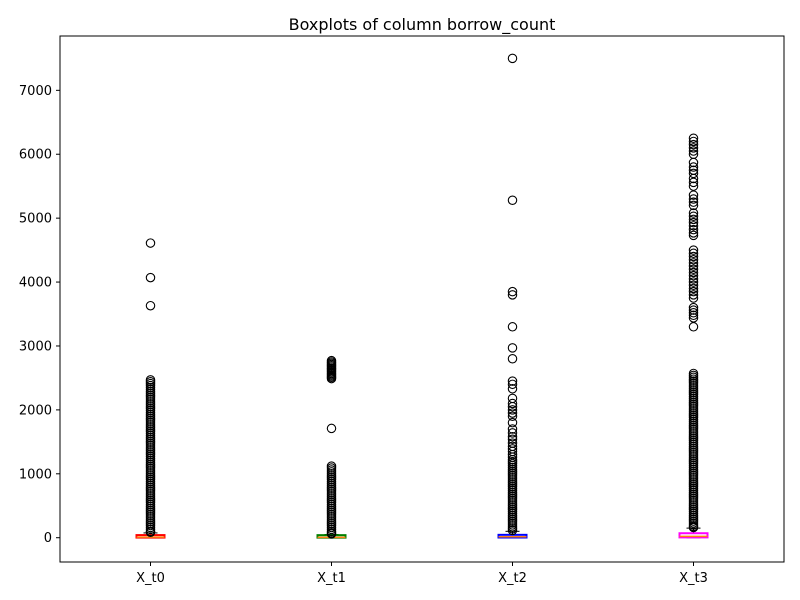 This screenshot has height=600, width=800. What do you see at coordinates (331, 578) in the screenshot?
I see `x-tick-label: X_t1` at bounding box center [331, 578].